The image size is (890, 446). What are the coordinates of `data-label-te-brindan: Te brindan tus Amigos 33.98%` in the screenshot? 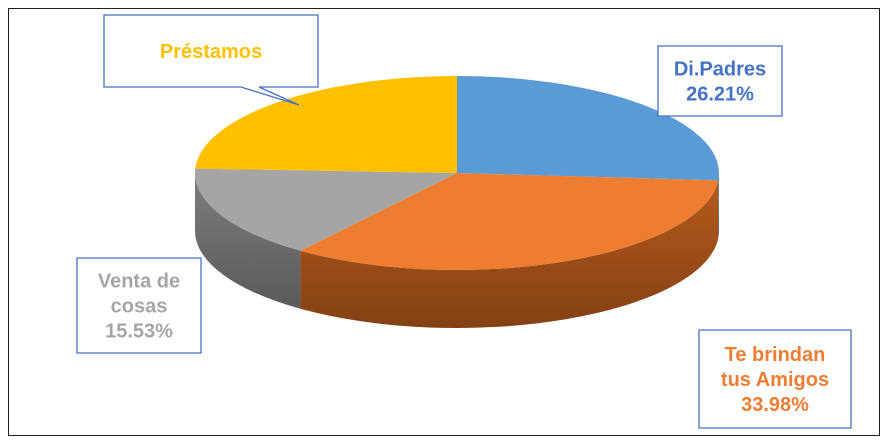 It's located at (775, 379).